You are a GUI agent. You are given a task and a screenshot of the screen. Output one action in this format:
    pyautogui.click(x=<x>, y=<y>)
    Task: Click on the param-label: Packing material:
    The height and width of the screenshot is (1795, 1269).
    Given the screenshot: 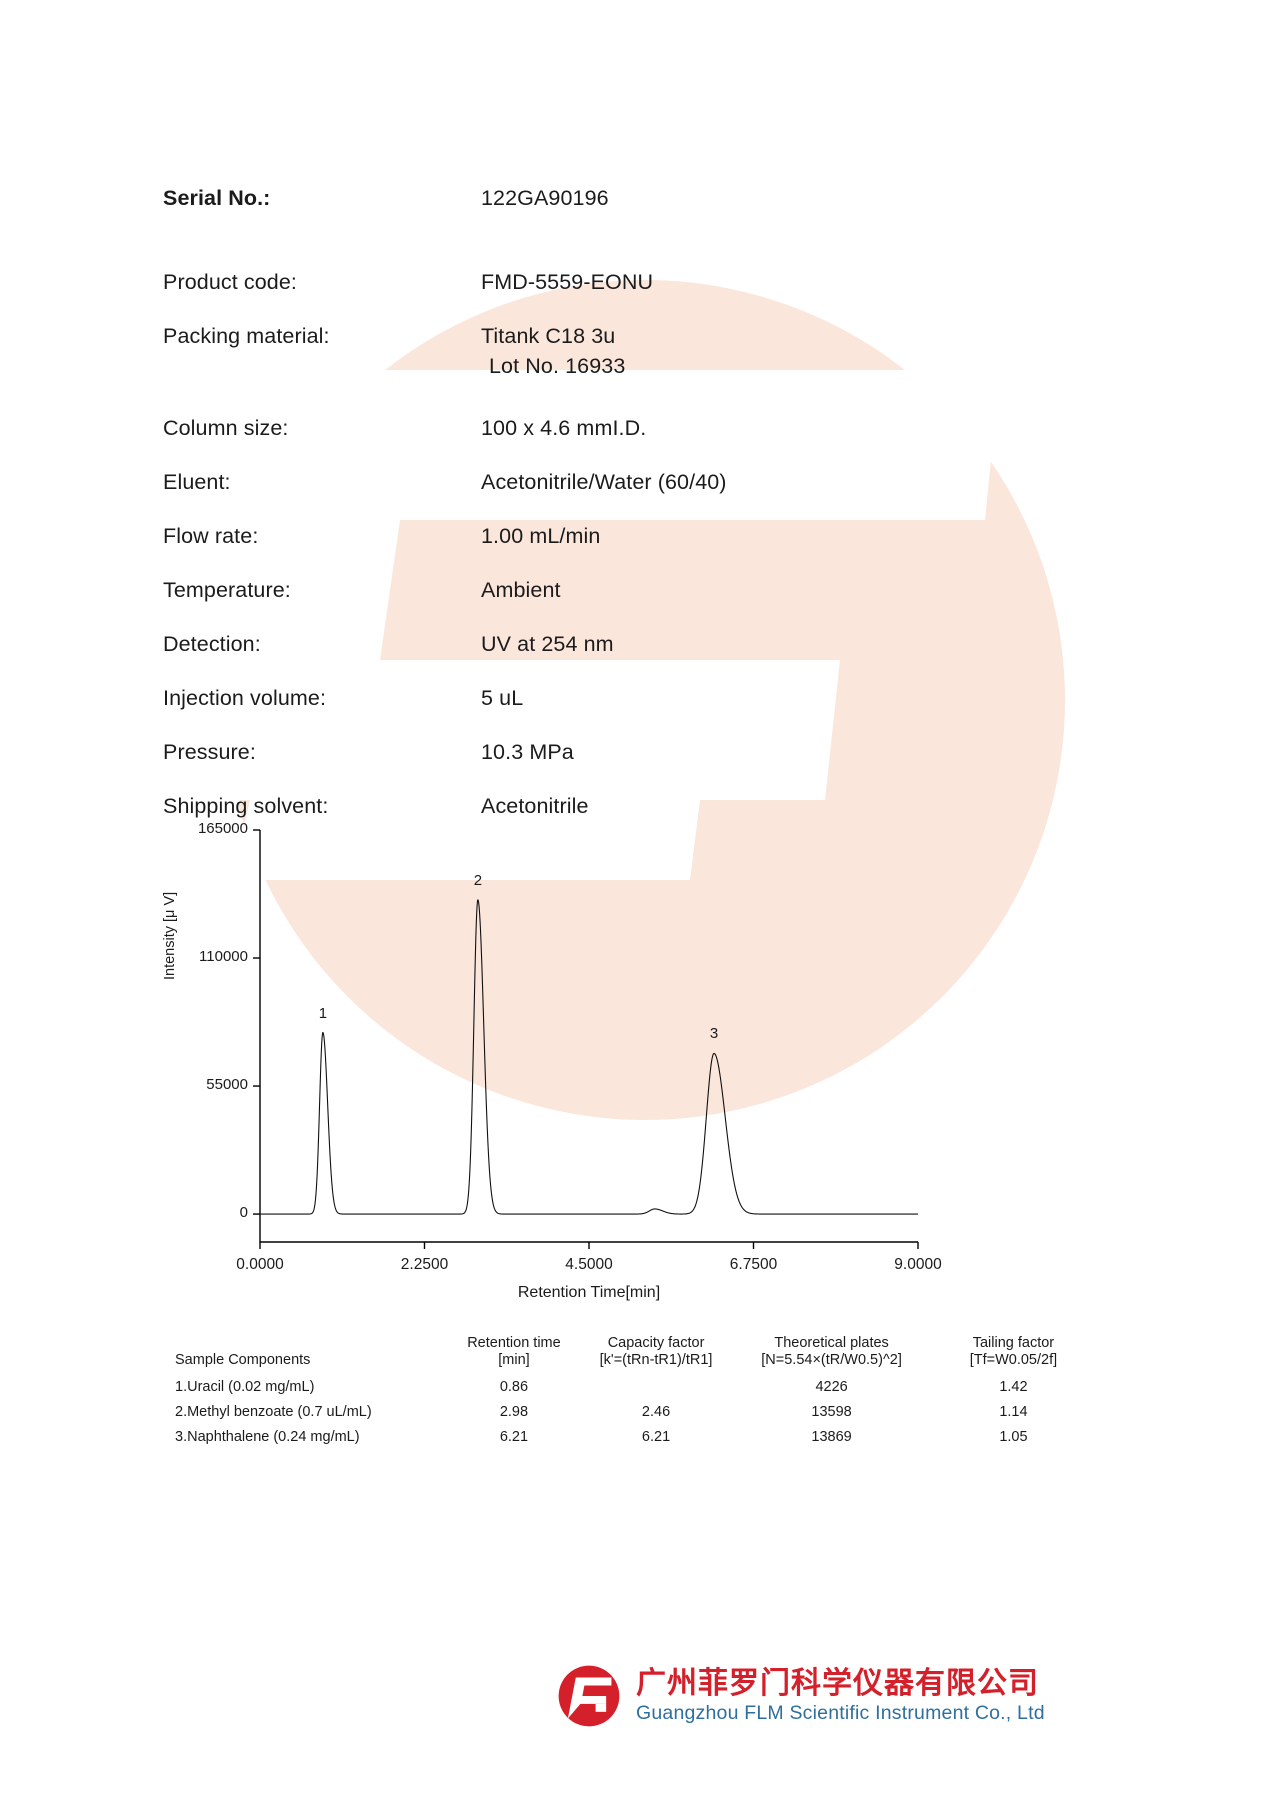 What is the action you would take?
    pyautogui.click(x=246, y=336)
    